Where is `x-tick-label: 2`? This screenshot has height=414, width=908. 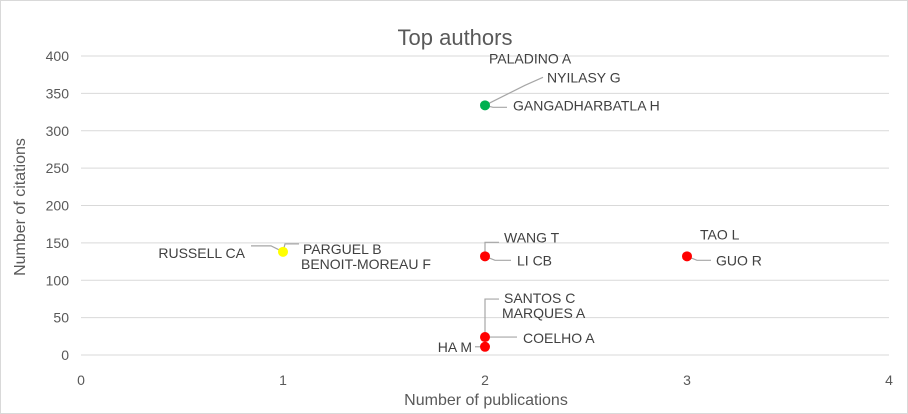
x-tick-label: 2 is located at coordinates (485, 380).